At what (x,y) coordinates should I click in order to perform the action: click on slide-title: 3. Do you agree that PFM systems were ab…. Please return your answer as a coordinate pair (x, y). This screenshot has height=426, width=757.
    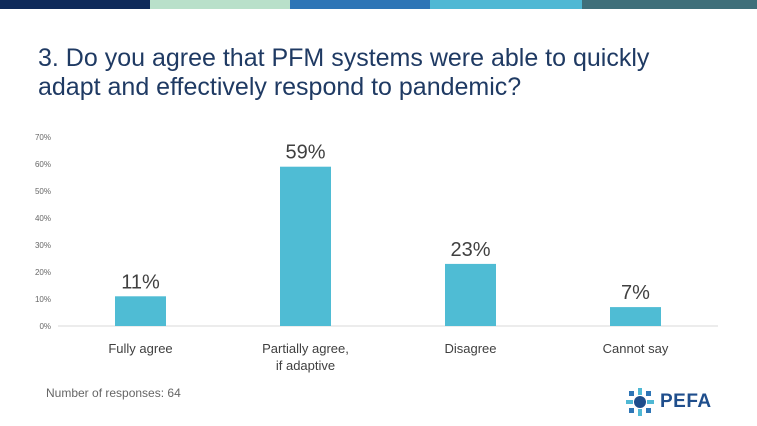
    Looking at the image, I should click on (344, 72).